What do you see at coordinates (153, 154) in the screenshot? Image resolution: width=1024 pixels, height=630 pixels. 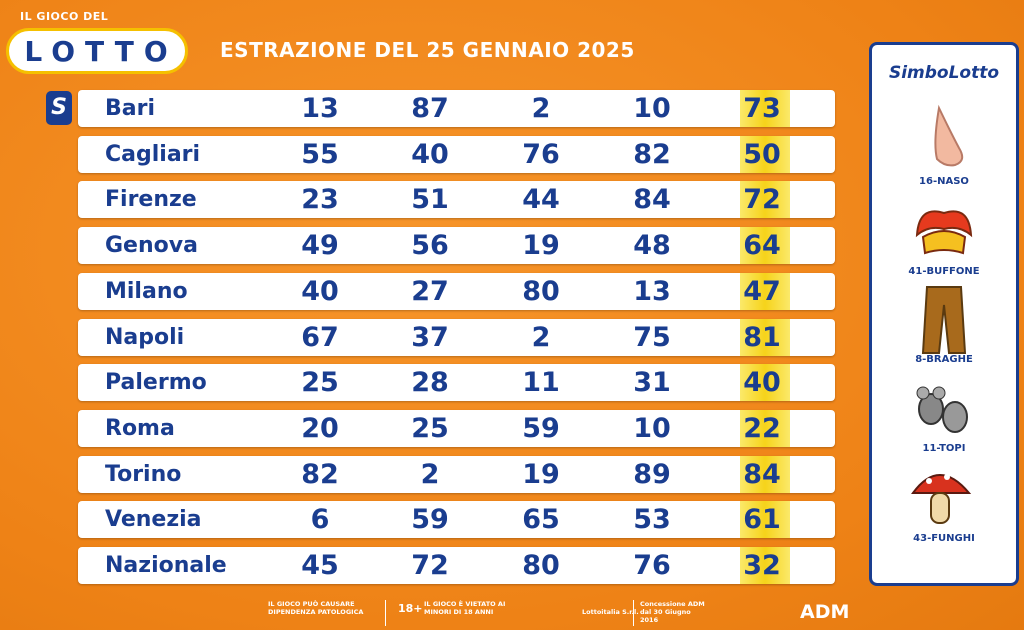 I see `city-name: Cagliari` at bounding box center [153, 154].